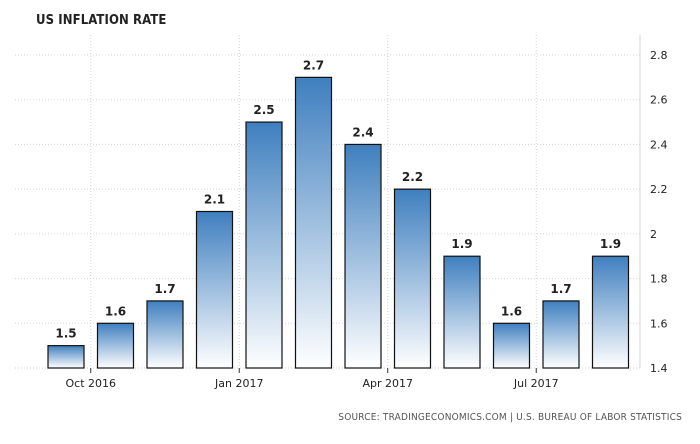  Describe the element at coordinates (659, 323) in the screenshot. I see `y-tick-label: 1.6` at that location.